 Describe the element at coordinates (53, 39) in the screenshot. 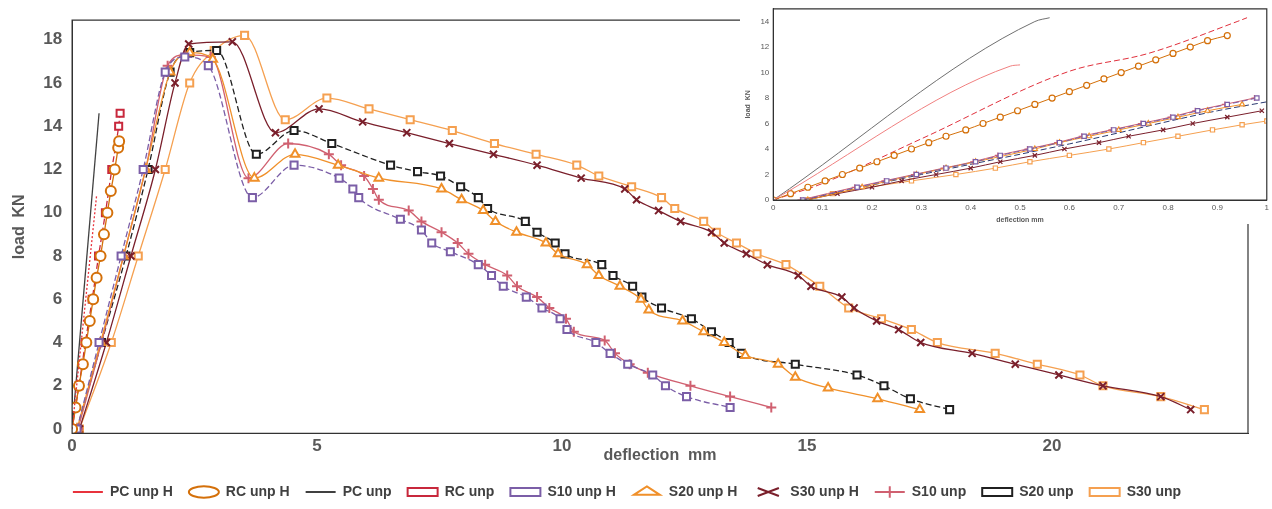

I see `y-tick-label: 18` at that location.